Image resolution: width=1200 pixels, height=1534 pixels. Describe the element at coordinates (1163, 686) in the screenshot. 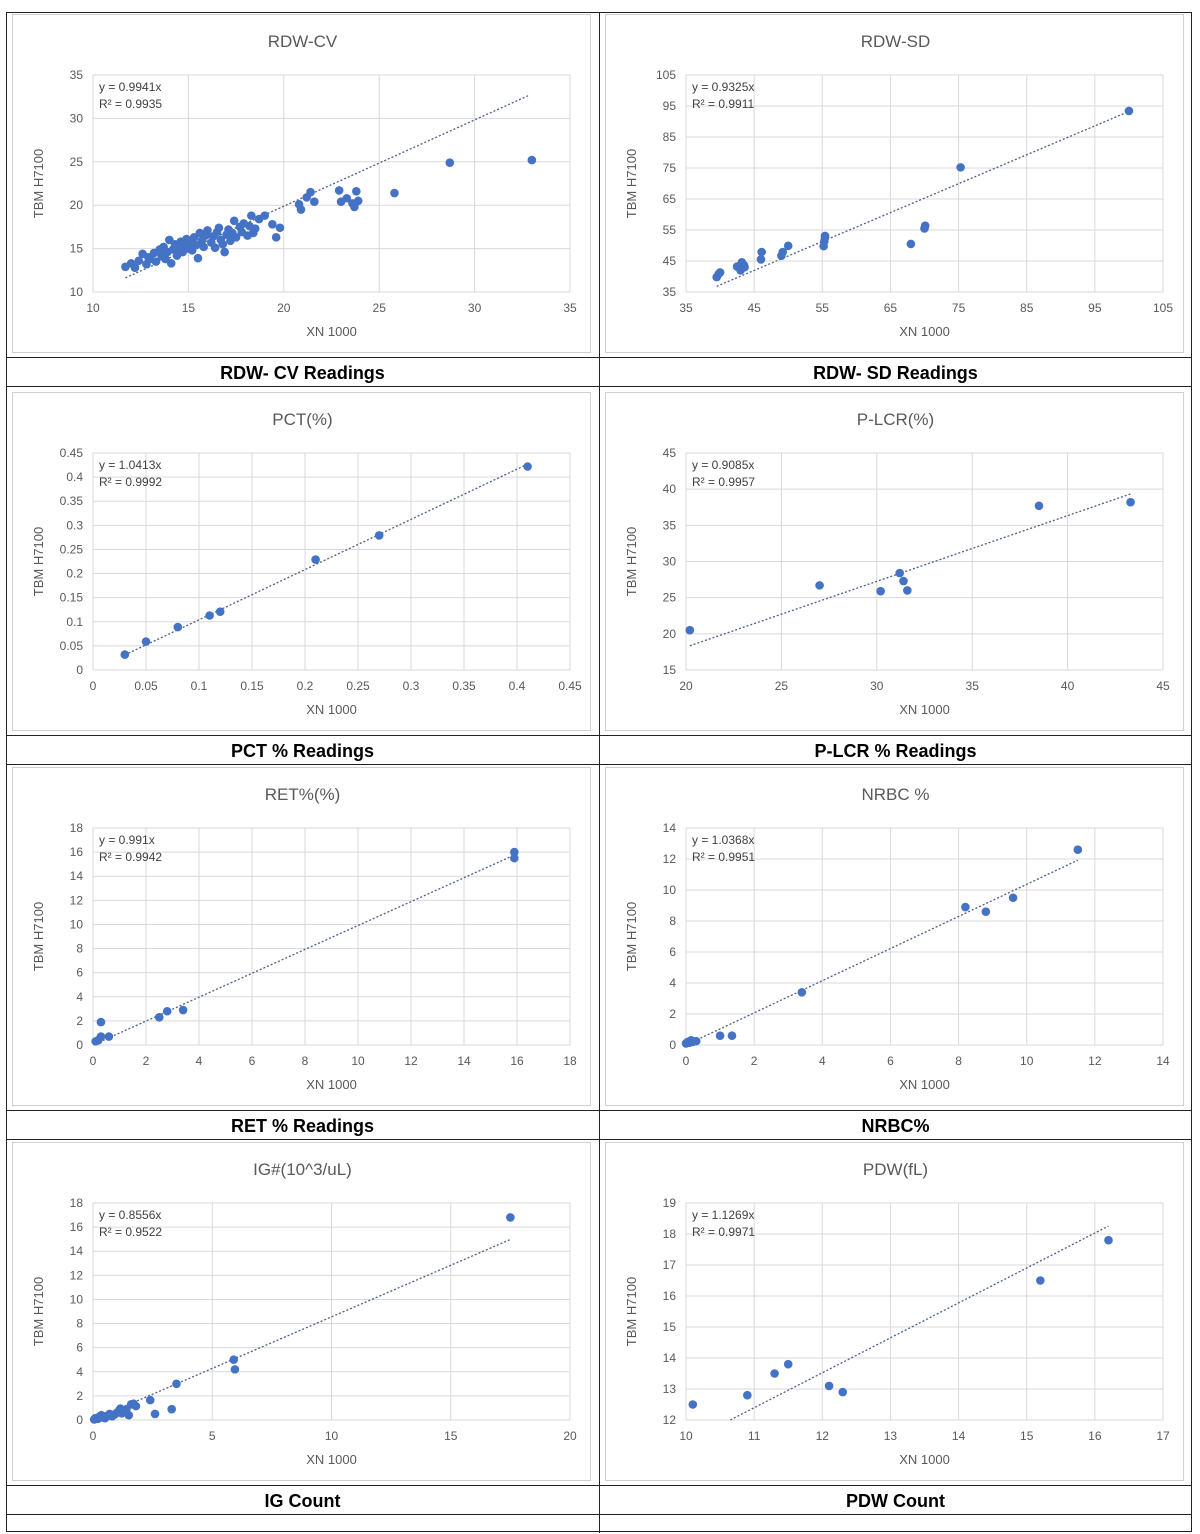

I see `x-tick-label: 45` at that location.